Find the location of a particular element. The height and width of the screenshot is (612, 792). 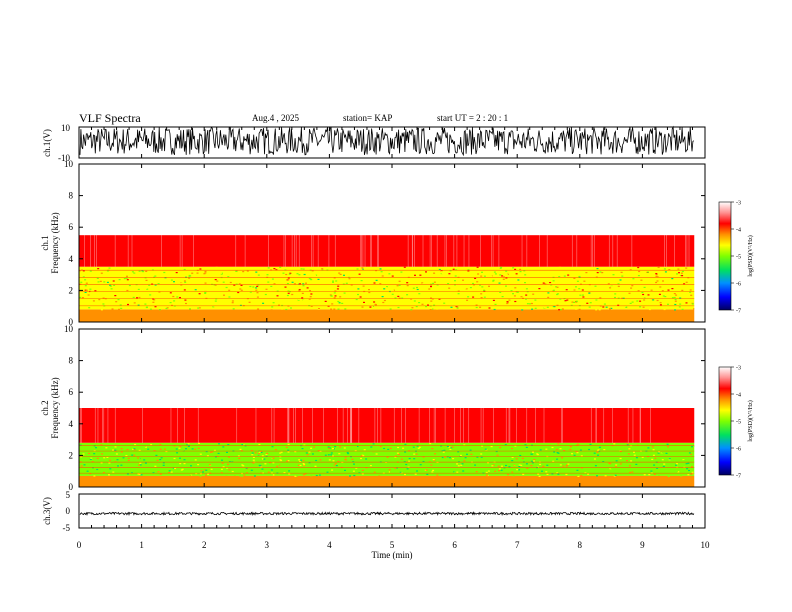

ch1-ytick-top: 10 is located at coordinates (66, 128).